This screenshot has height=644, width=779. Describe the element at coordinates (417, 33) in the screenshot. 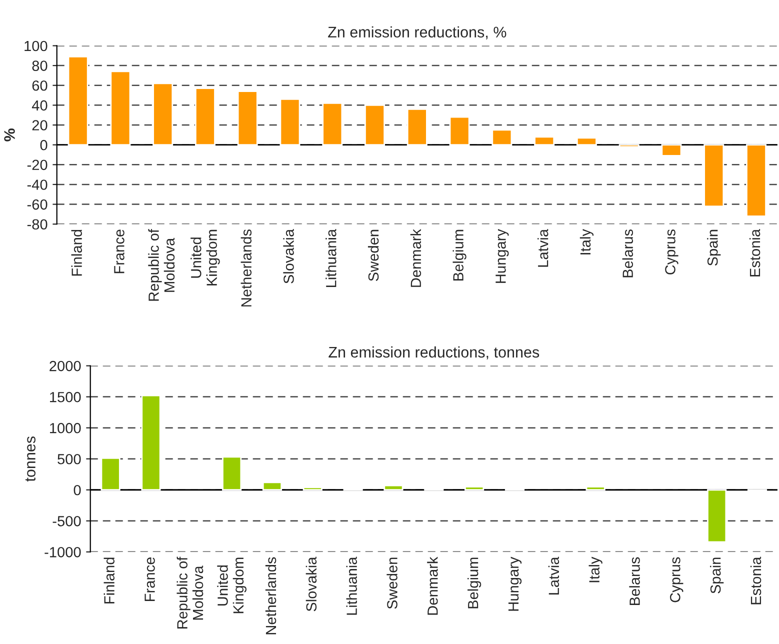

I see `chart-title: Zn emission reductions, %` at that location.